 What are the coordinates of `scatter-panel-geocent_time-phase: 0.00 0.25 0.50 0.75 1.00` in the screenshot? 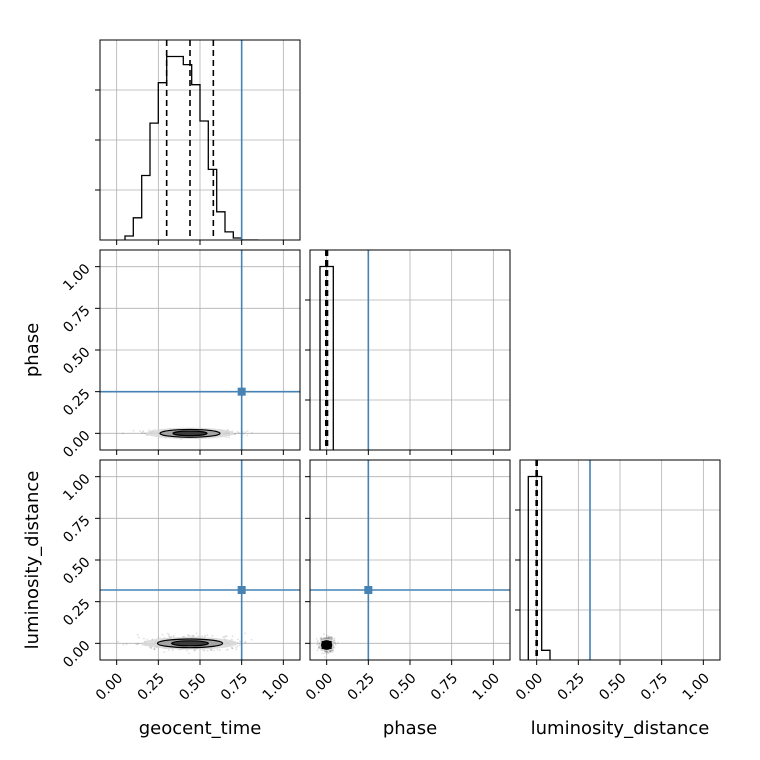 It's located at (180, 355).